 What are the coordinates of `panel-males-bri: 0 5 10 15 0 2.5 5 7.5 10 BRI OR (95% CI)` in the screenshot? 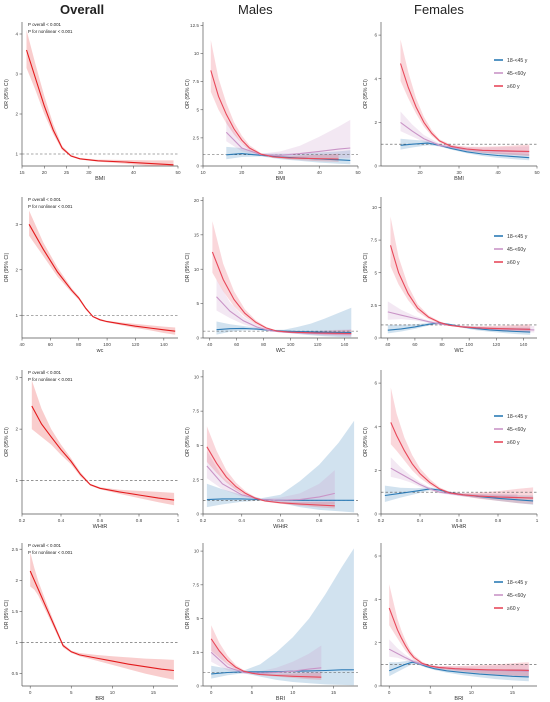 It's located at (271, 622).